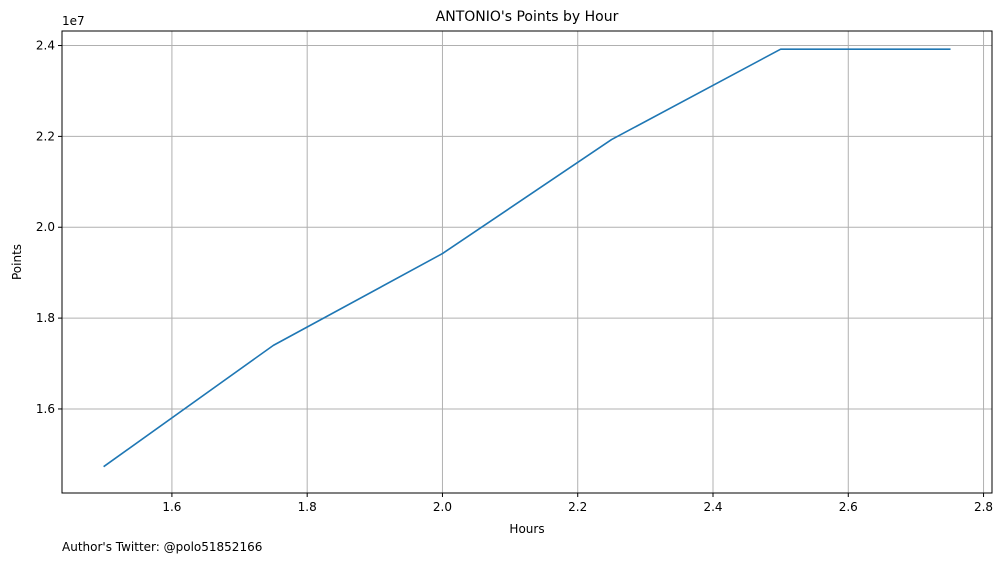 Image resolution: width=1004 pixels, height=566 pixels. I want to click on x-tick-label: 2.4, so click(712, 507).